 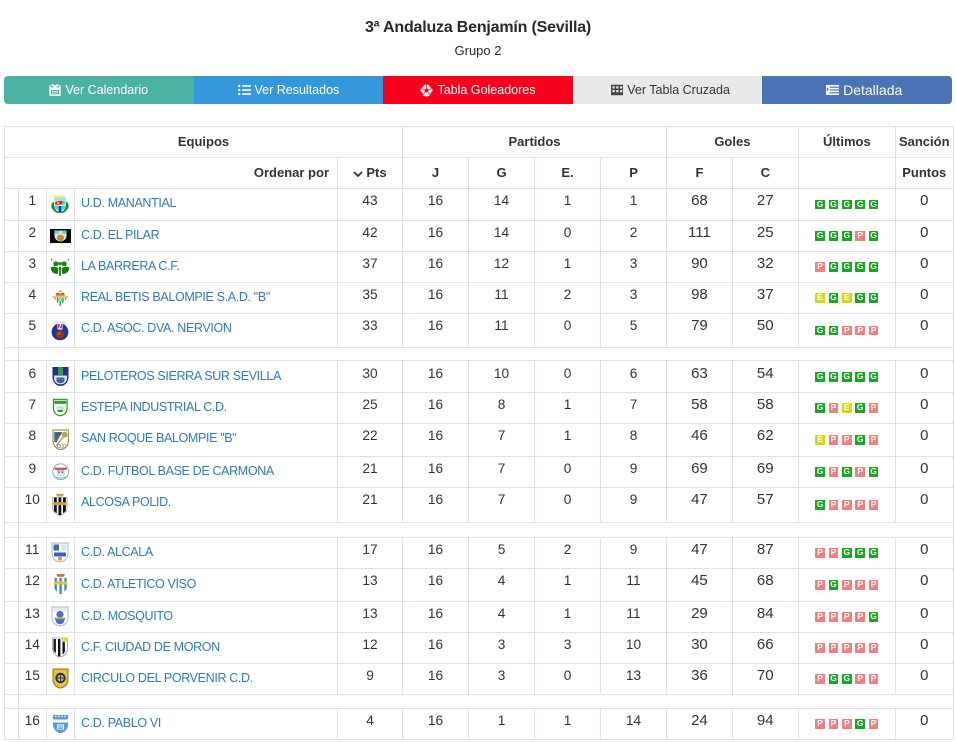 I want to click on svg-text: N, so click(x=60, y=326).